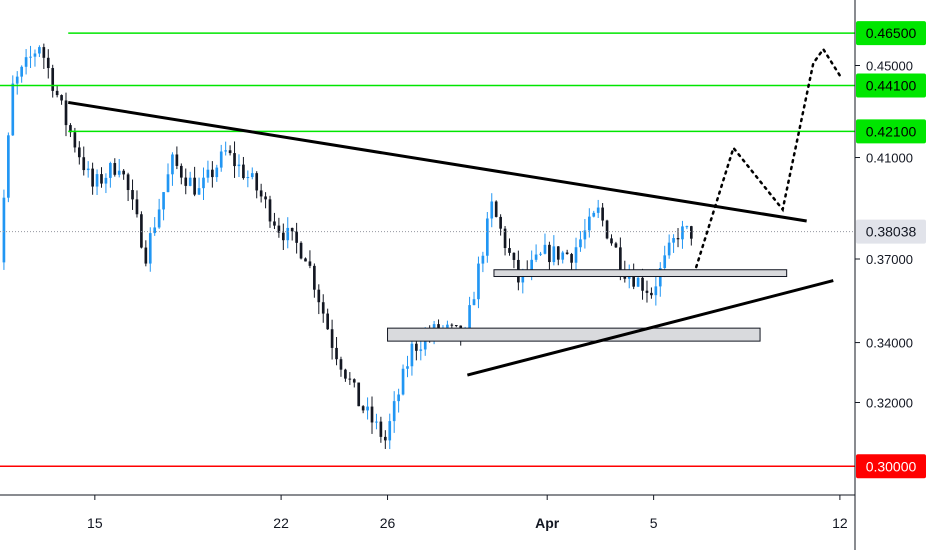  I want to click on price-tag-label: 0.42100, so click(891, 131).